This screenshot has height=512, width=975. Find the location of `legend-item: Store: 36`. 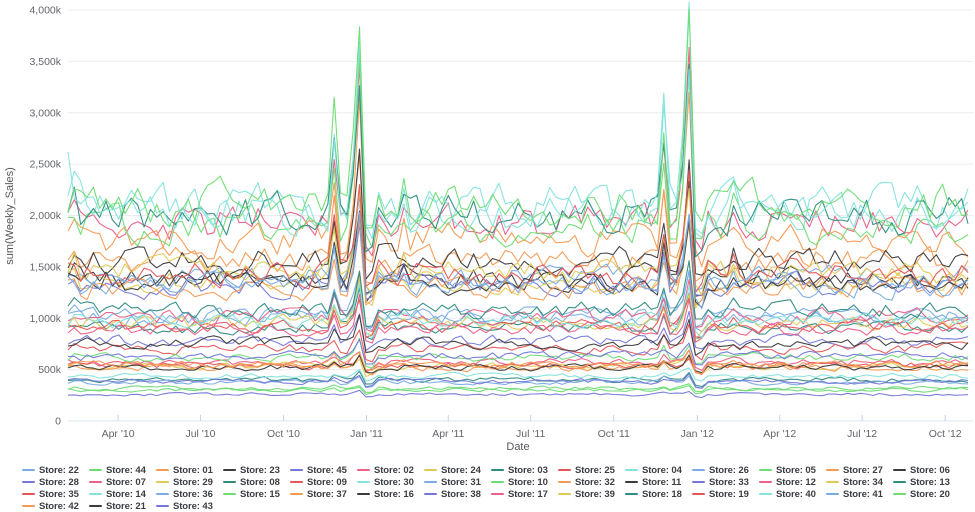

legend-item: Store: 36 is located at coordinates (189, 494).